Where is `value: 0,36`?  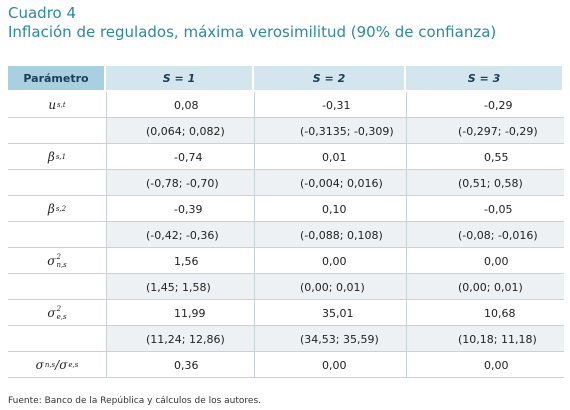
value: 0,36 is located at coordinates (186, 365).